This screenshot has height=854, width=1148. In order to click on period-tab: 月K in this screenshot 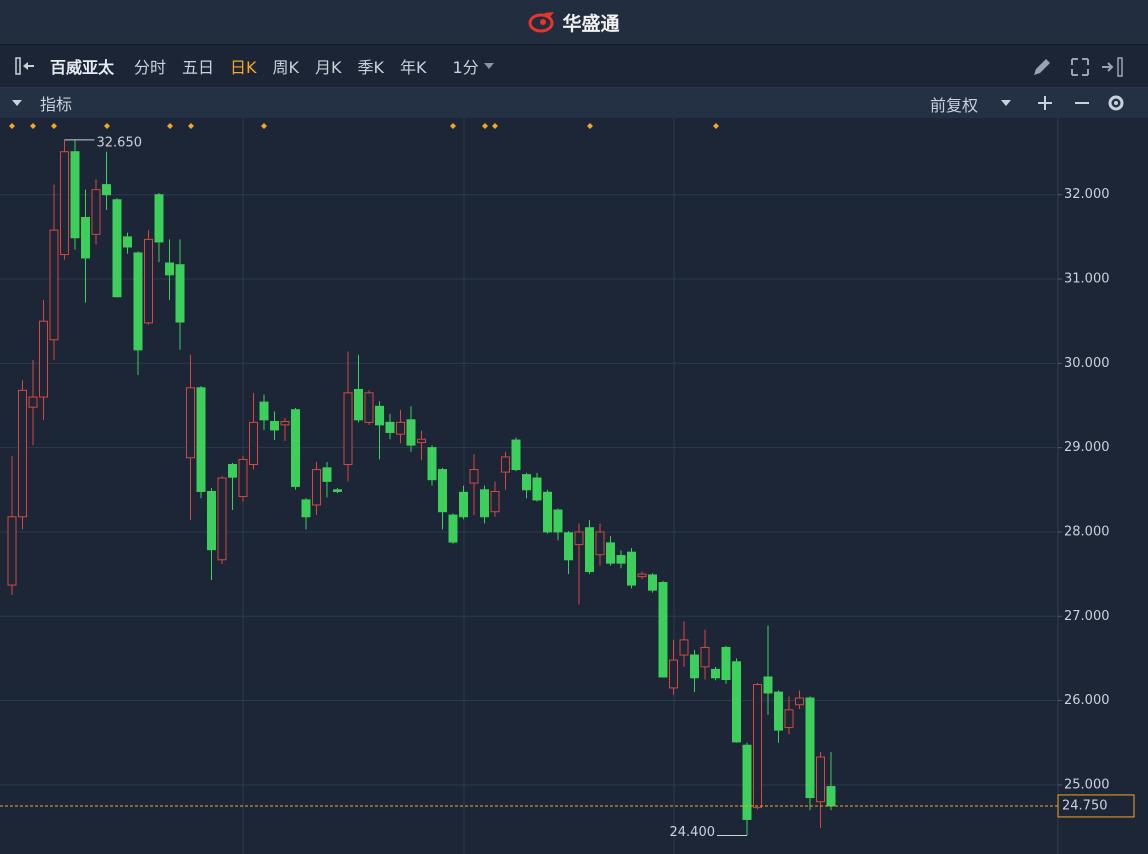, I will do `click(328, 67)`.